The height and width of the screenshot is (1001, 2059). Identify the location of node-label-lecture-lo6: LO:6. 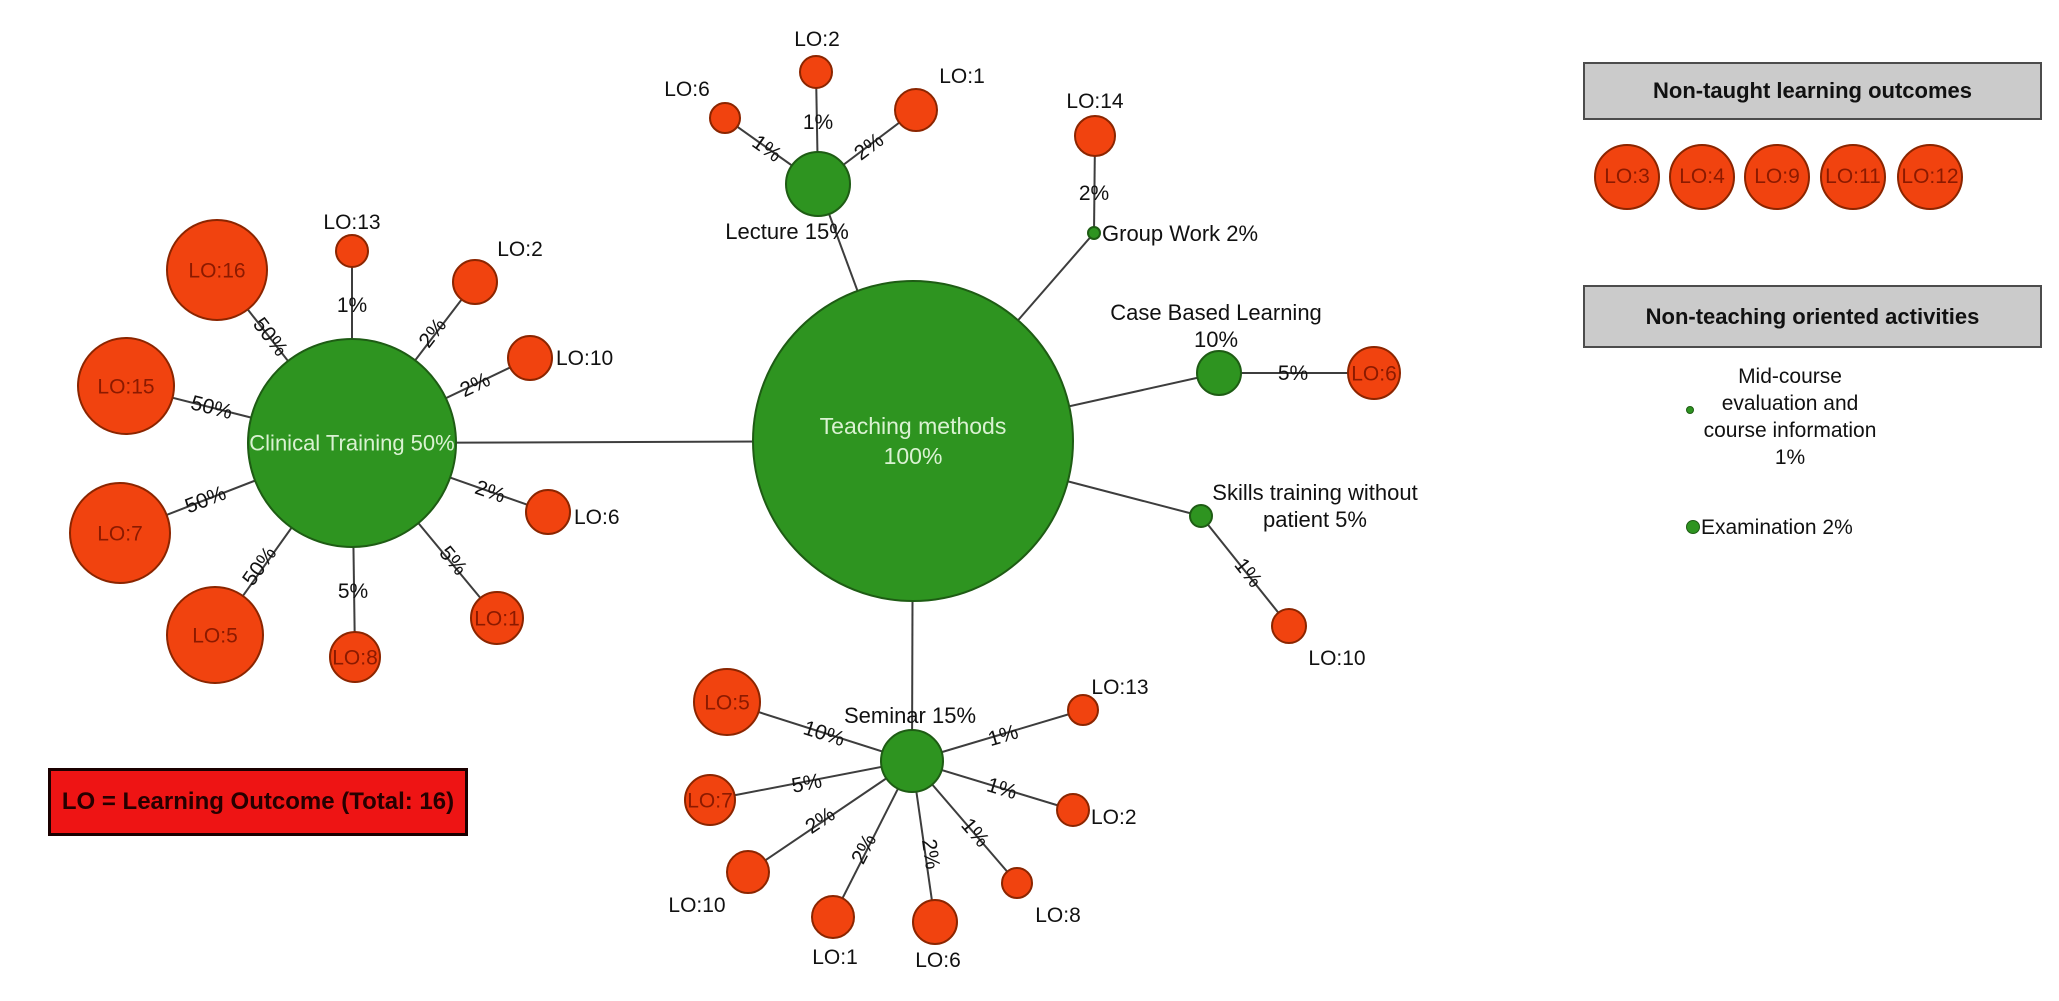
(687, 89).